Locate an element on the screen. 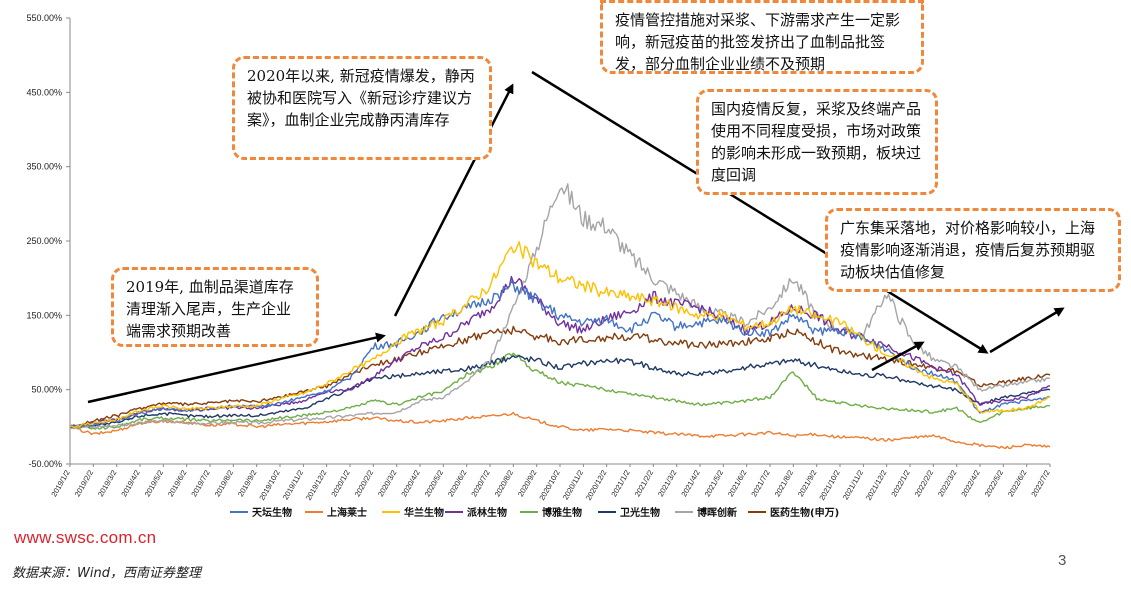 The width and height of the screenshot is (1131, 593). x-tick-label: 2022/5/2 is located at coordinates (994, 483).